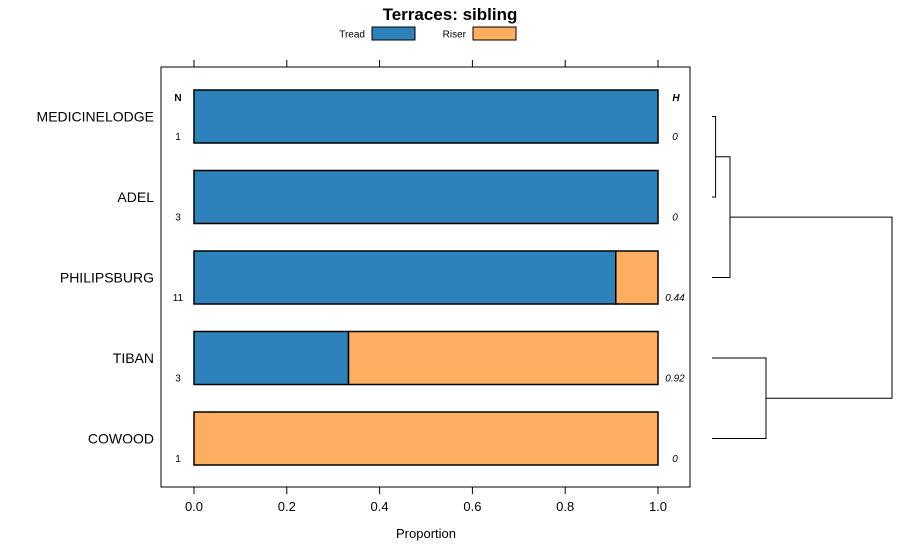 The image size is (900, 560). I want to click on n-labels: 1 3 11 3 1, so click(178, 298).